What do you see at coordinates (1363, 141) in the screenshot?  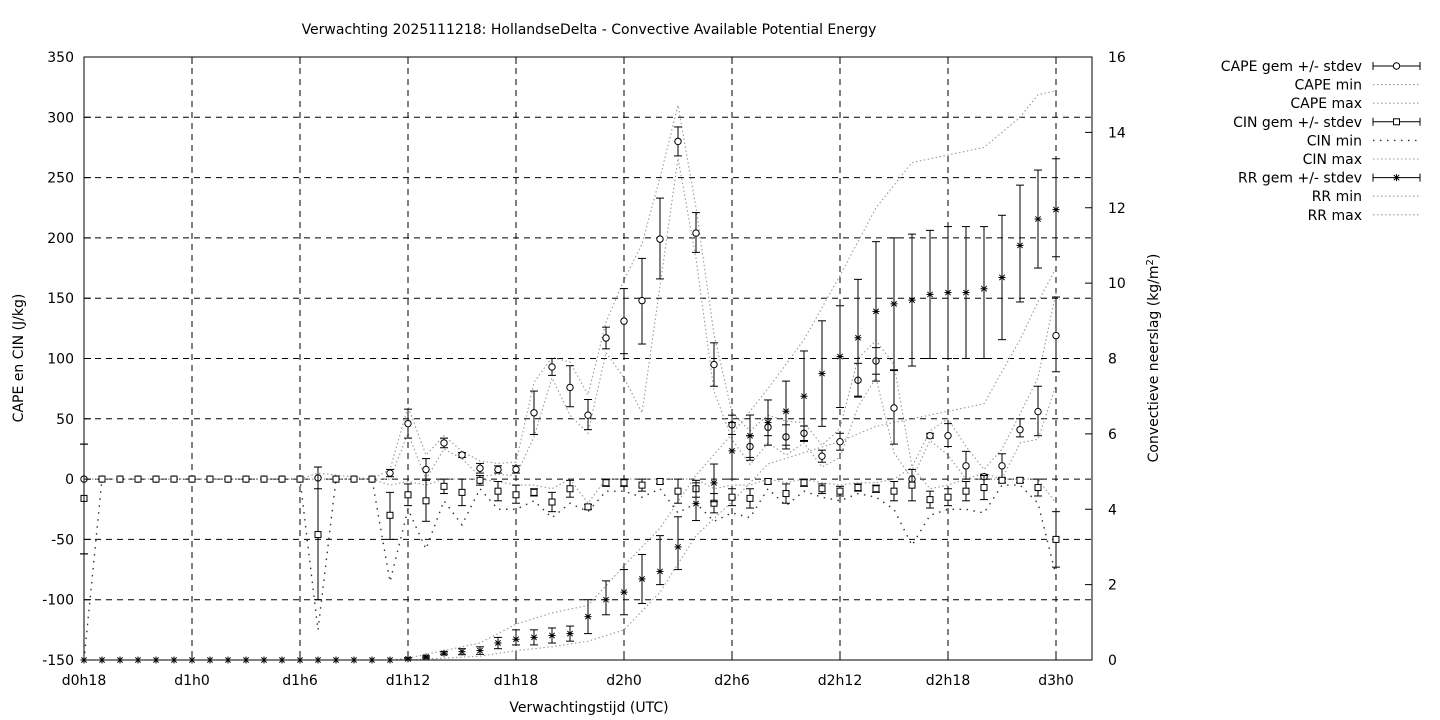 I see `legend-entry: CIN min` at bounding box center [1363, 141].